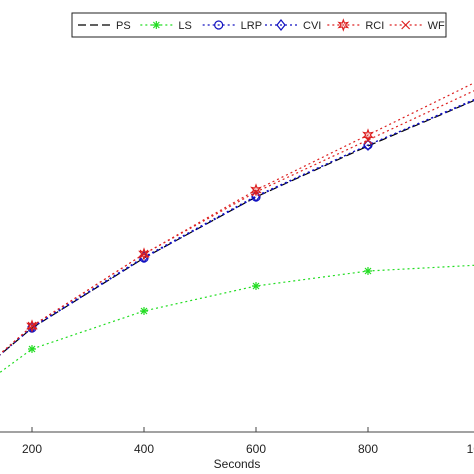  Describe the element at coordinates (312, 26) in the screenshot. I see `legend-label: CVI` at that location.